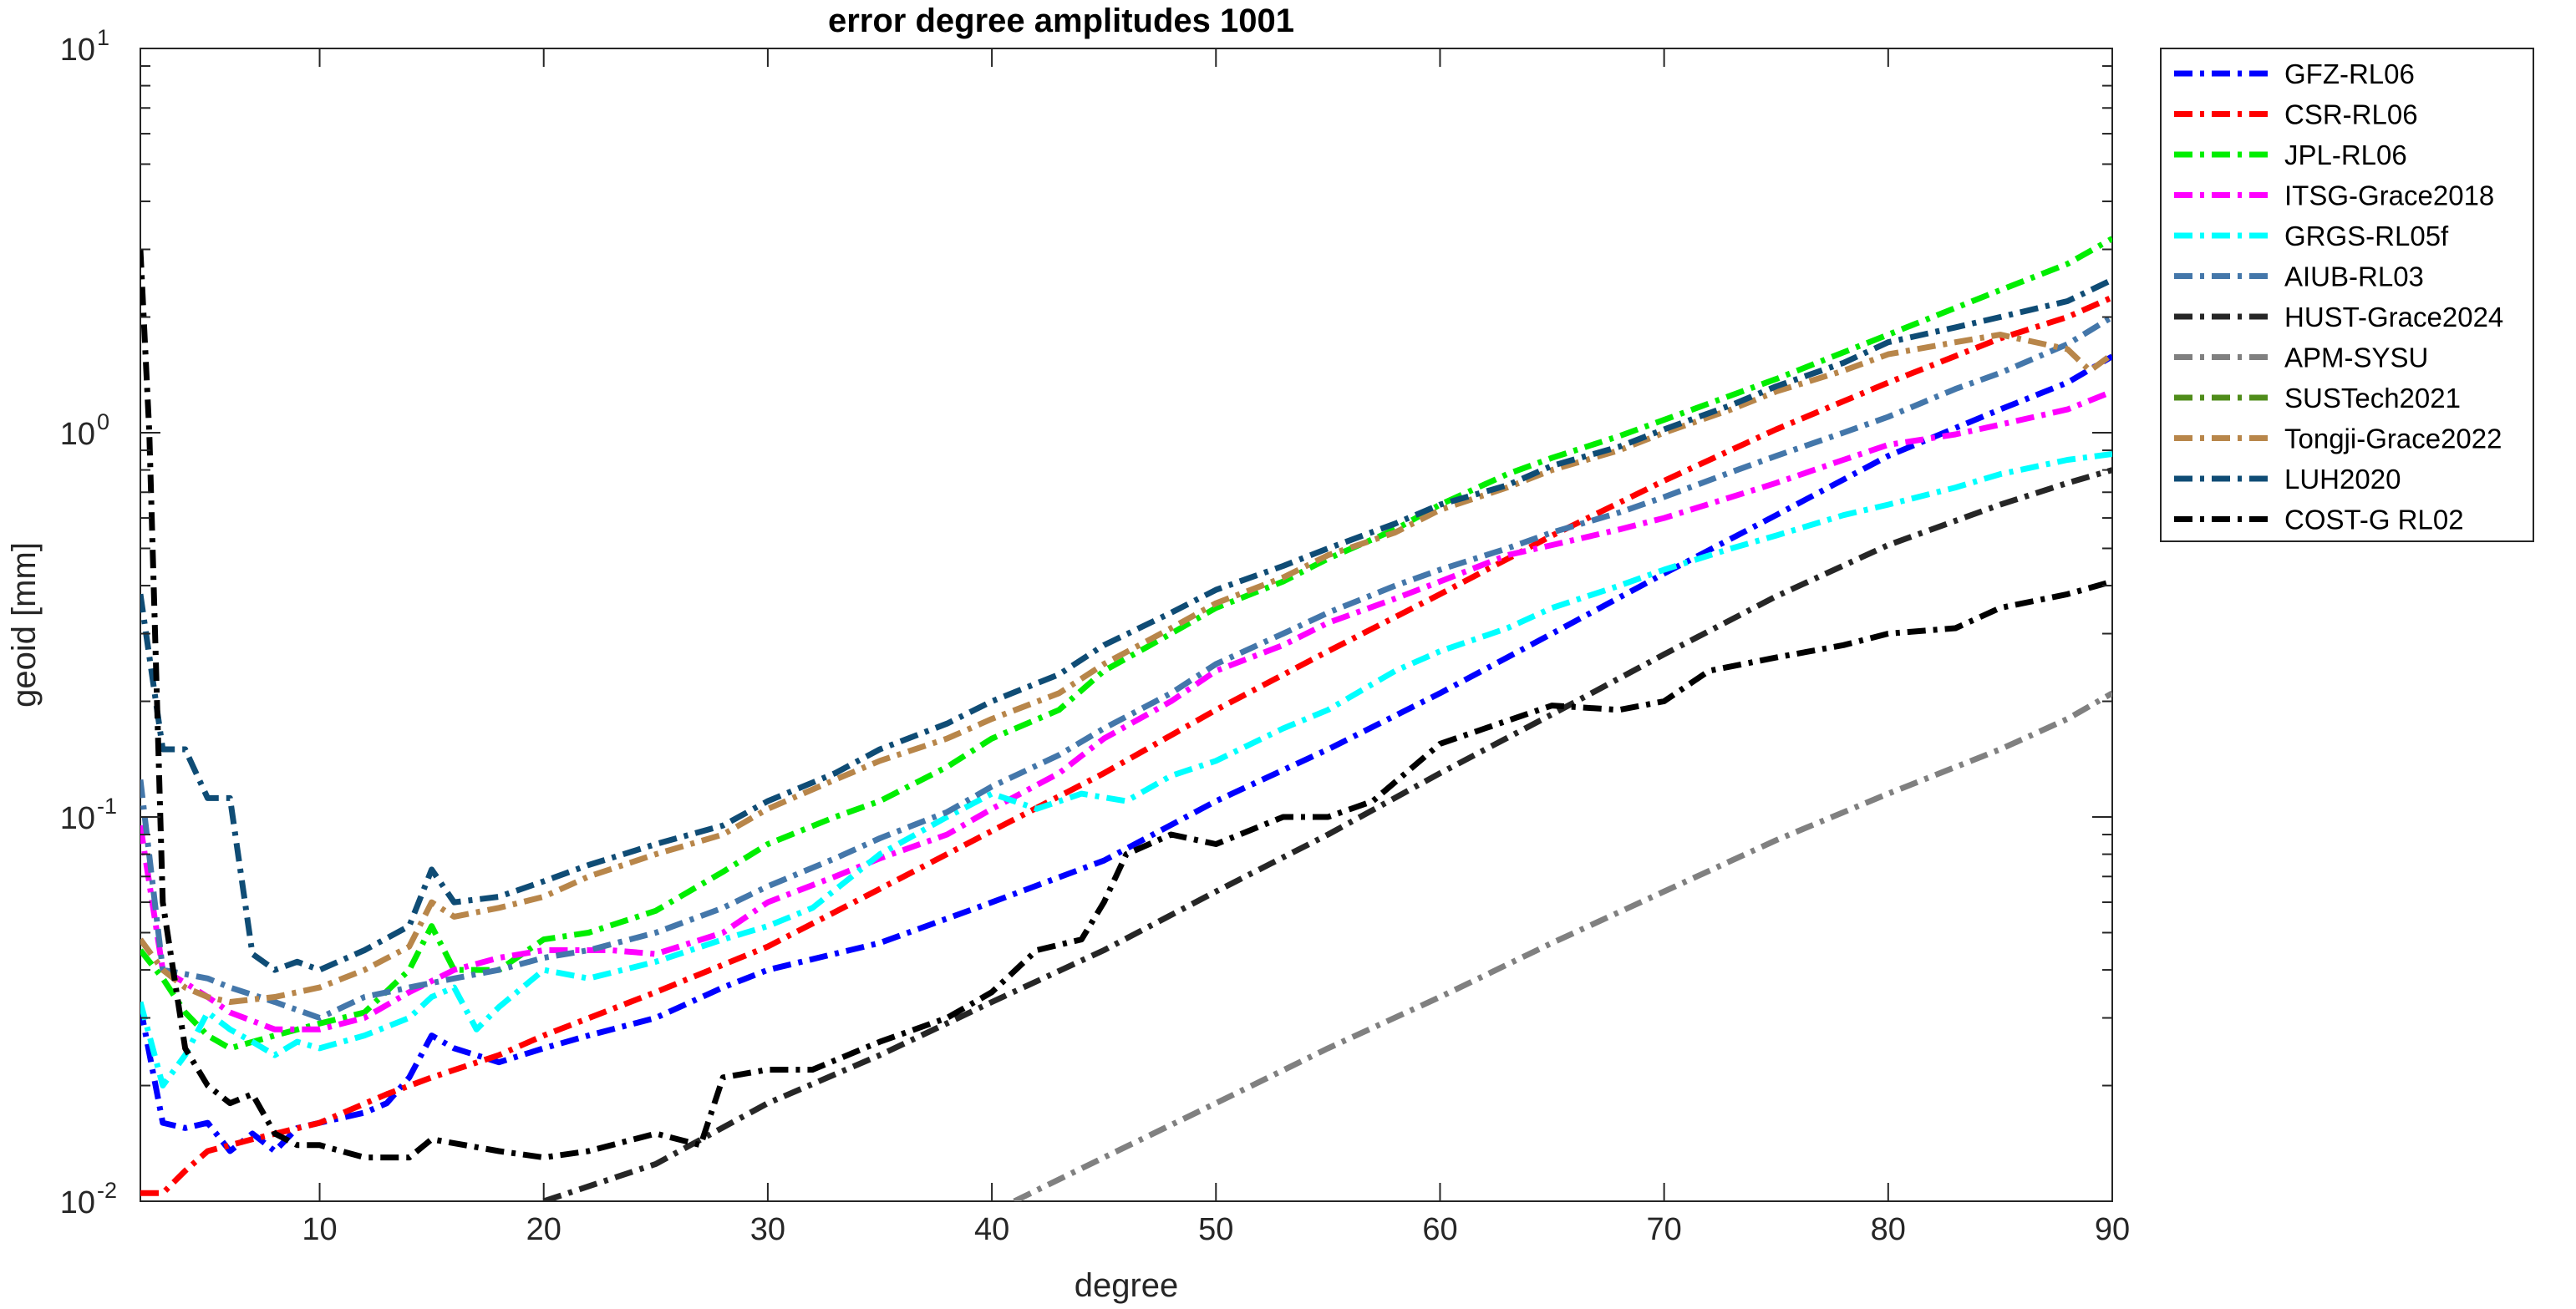 The height and width of the screenshot is (1309, 2576). What do you see at coordinates (2393, 439) in the screenshot?
I see `legend-label-9: Tongji-Grace2022` at bounding box center [2393, 439].